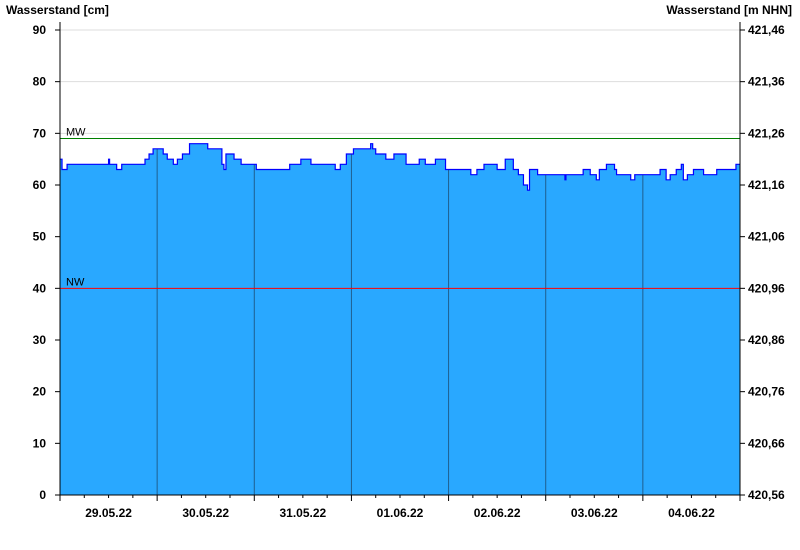  I want to click on water-level-line, so click(400, 167).